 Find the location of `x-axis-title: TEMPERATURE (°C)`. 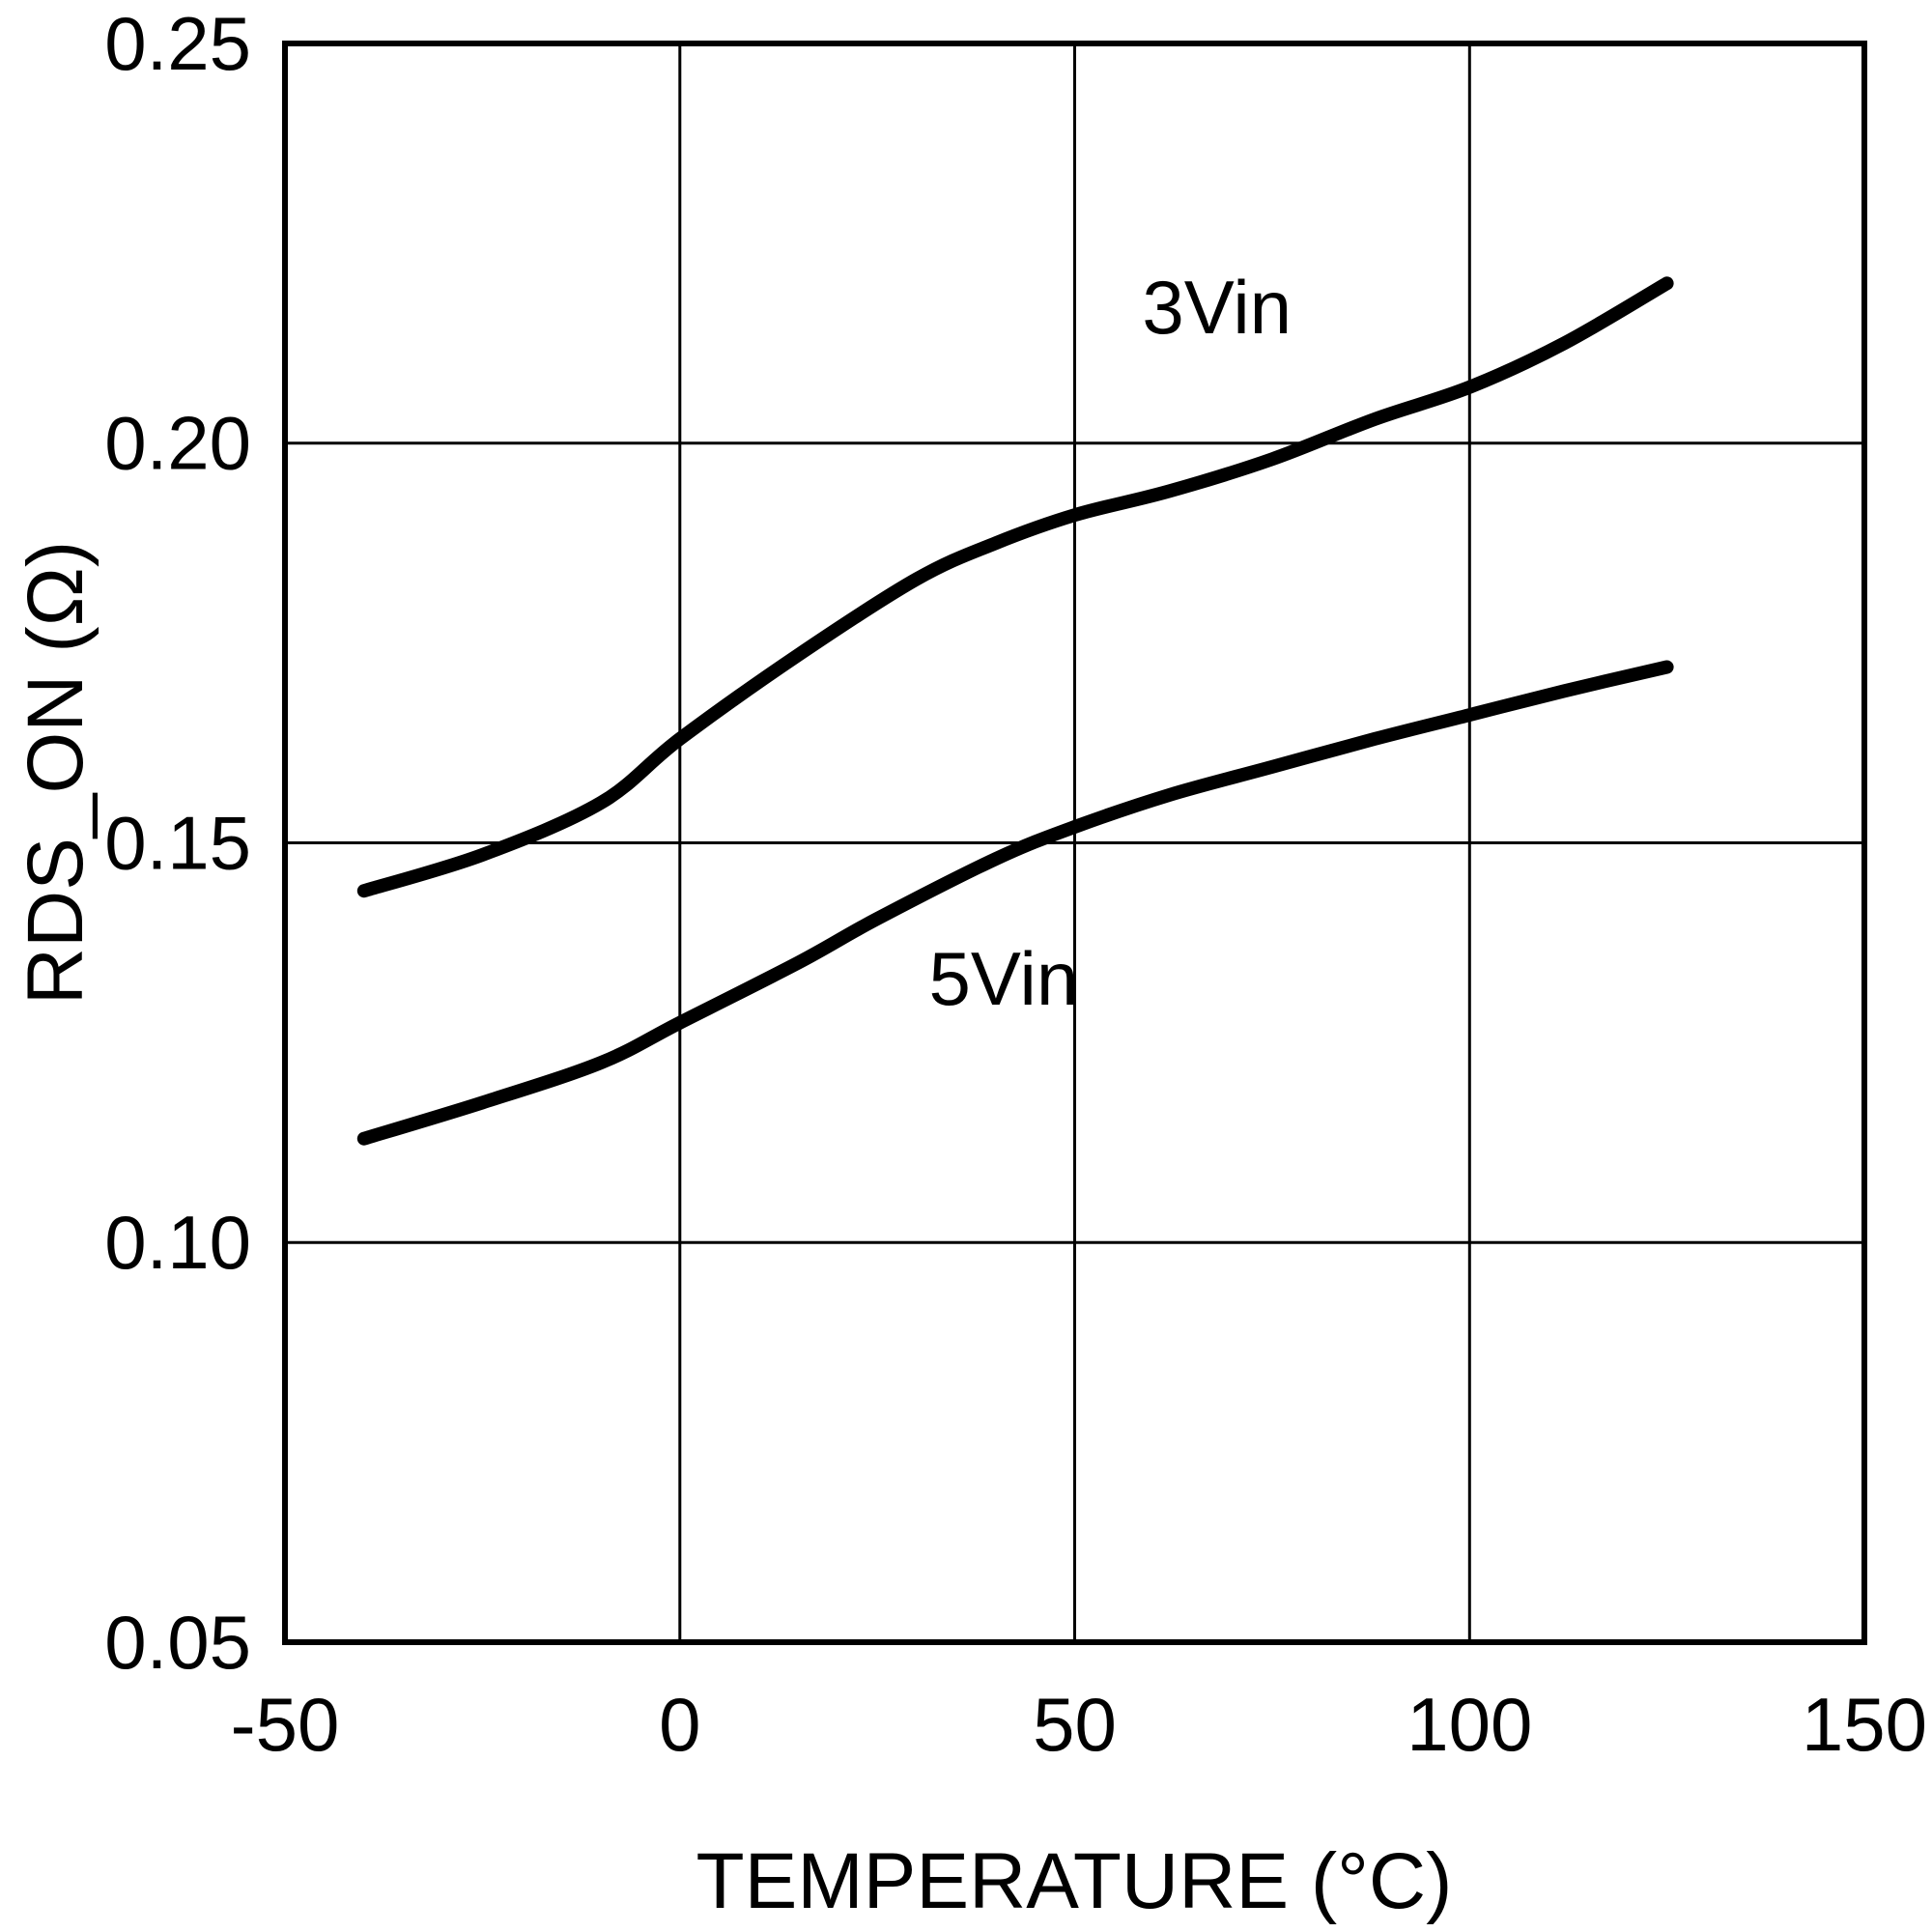

x-axis-title: TEMPERATURE (°C) is located at coordinates (1074, 1881).